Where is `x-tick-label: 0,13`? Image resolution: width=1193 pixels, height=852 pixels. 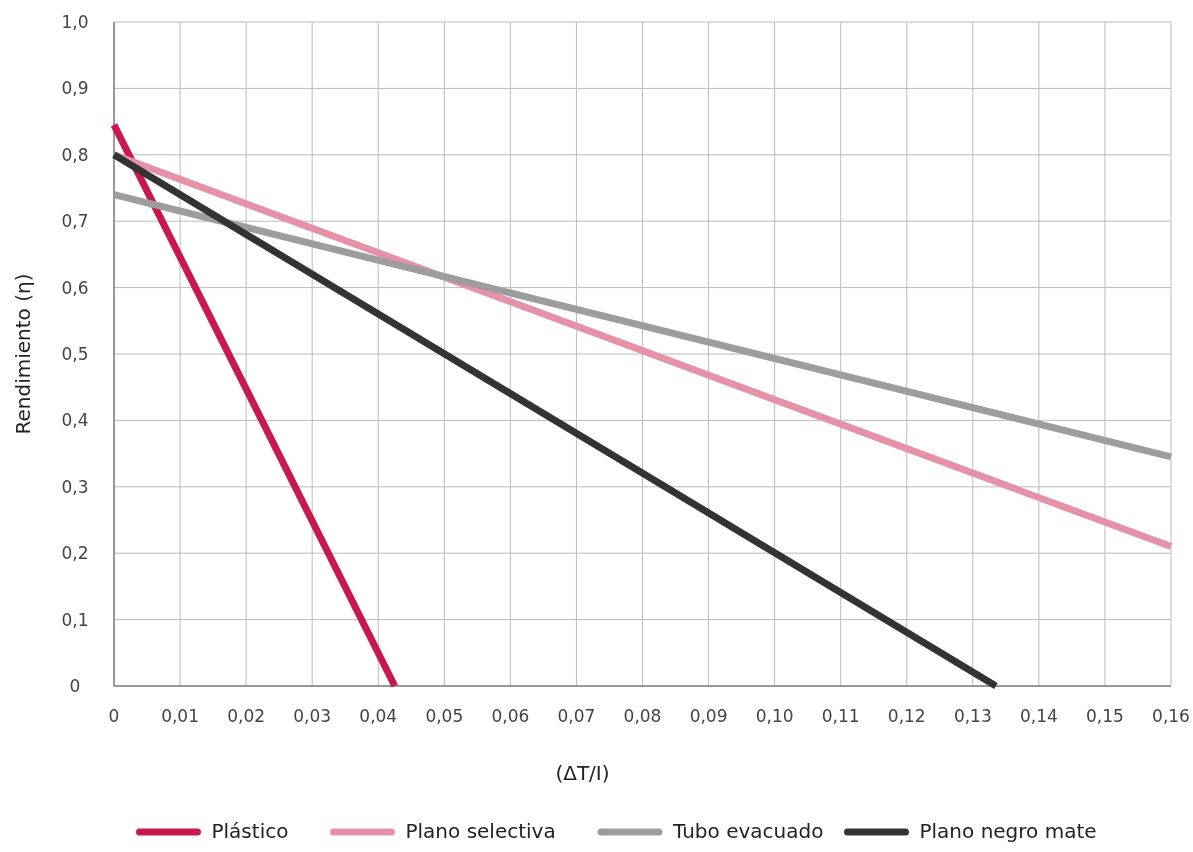 x-tick-label: 0,13 is located at coordinates (972, 716).